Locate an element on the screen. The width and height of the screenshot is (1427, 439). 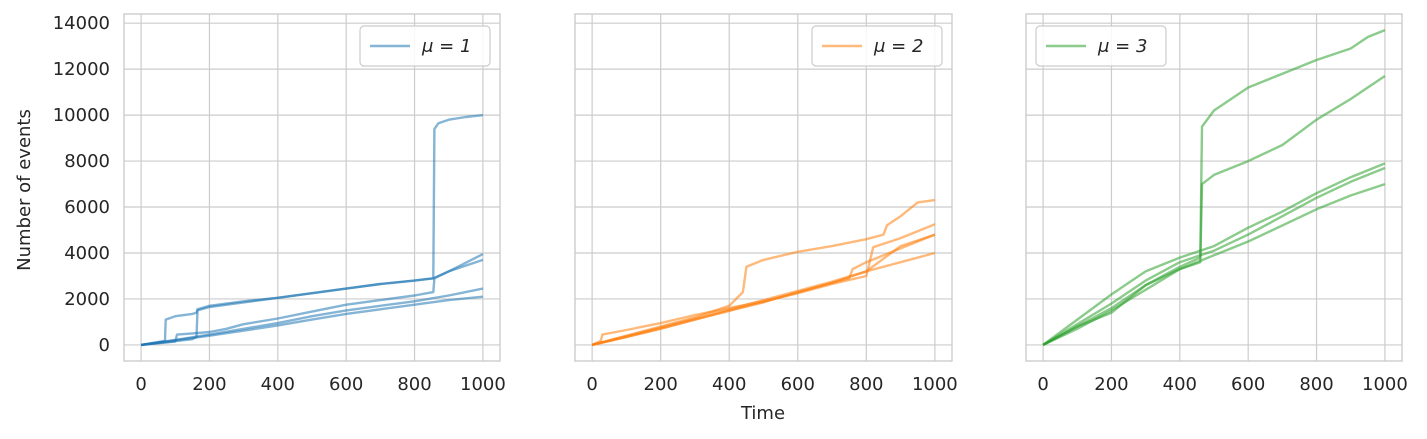
legend-label: μ = 2 is located at coordinates (898, 46).